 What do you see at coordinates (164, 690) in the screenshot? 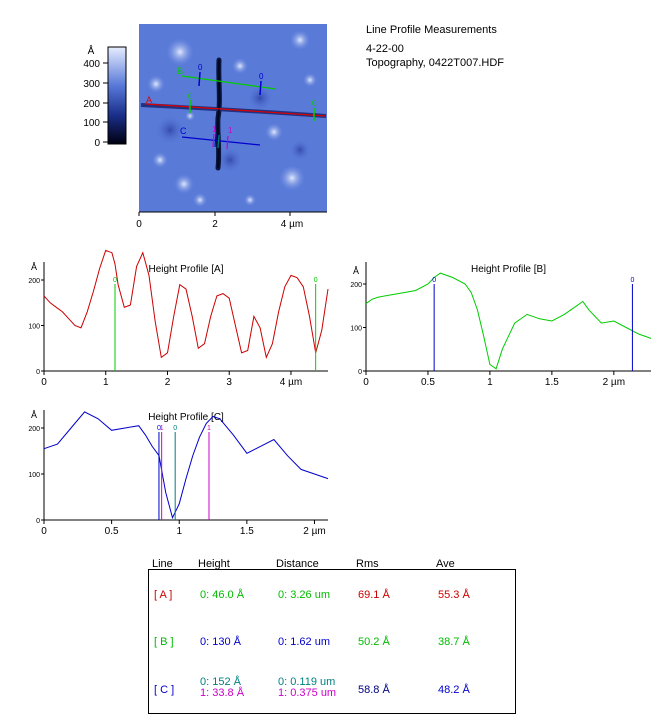
I see `row-c-line: [ C ]` at bounding box center [164, 690].